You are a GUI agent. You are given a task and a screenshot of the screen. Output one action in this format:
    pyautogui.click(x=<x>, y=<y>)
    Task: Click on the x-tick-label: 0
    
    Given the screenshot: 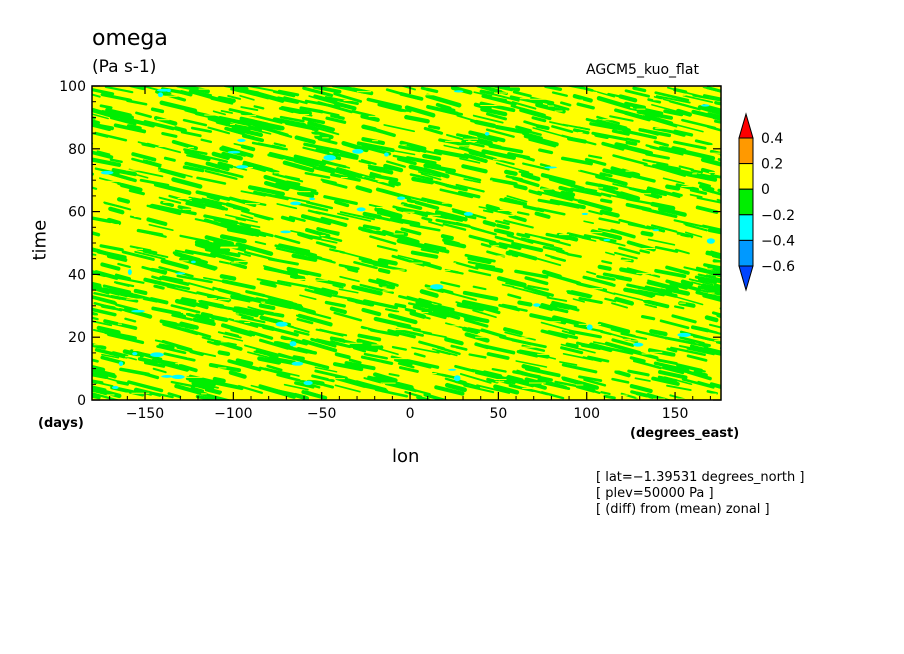 What is the action you would take?
    pyautogui.click(x=410, y=414)
    